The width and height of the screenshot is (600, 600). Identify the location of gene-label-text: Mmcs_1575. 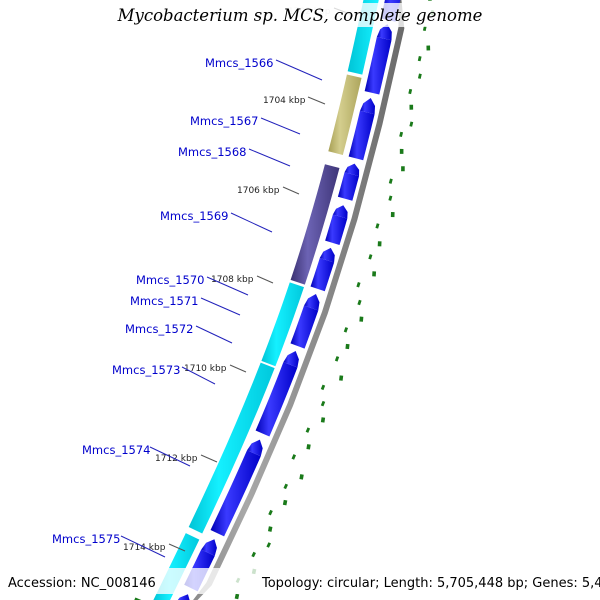
(86, 539).